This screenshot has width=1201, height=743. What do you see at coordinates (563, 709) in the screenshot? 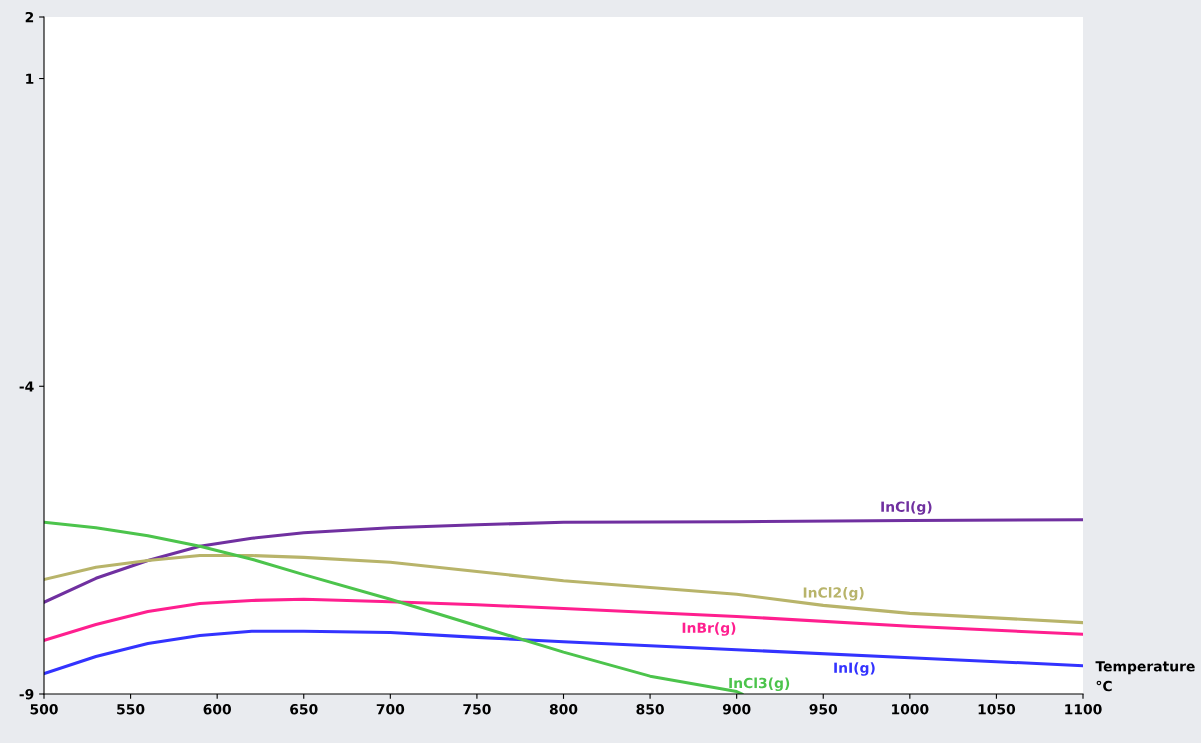
I see `x-tick-label: 800` at bounding box center [563, 709].